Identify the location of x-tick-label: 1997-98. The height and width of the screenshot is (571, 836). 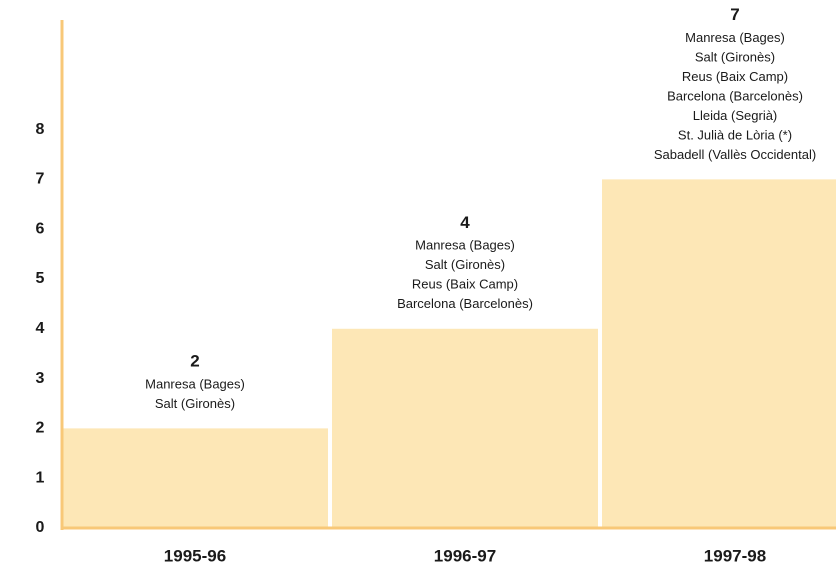
(735, 555).